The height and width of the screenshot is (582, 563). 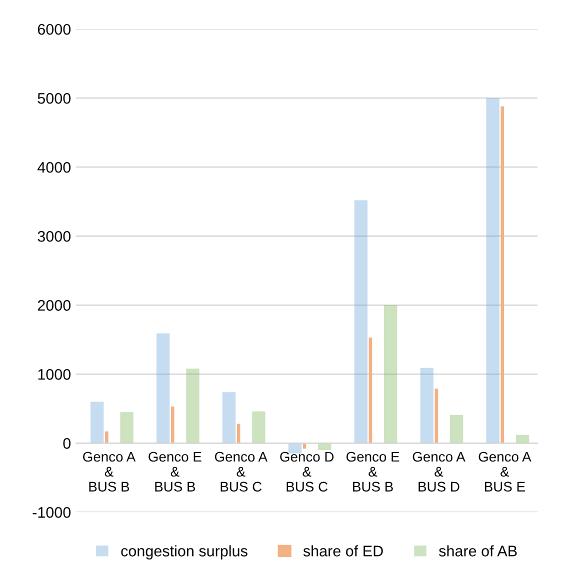 I want to click on legend-label: congestion surplus, so click(x=184, y=552).